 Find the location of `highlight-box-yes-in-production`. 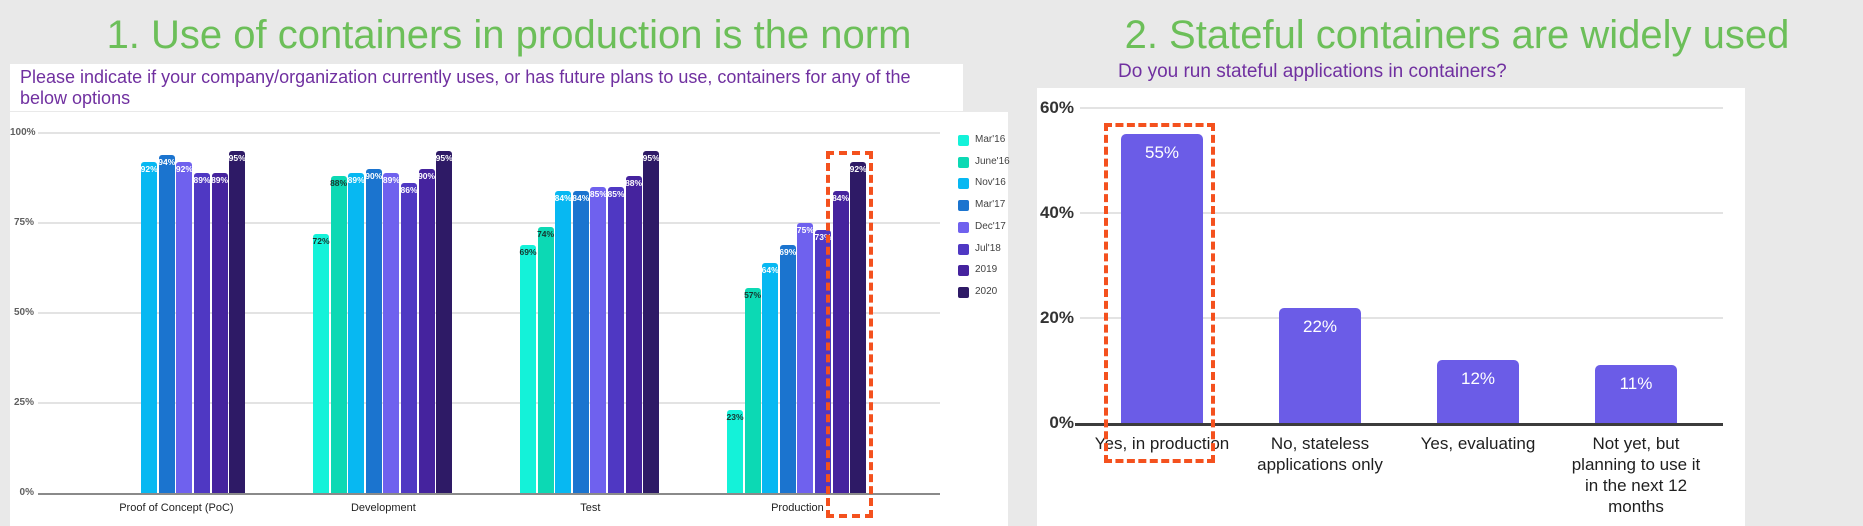

highlight-box-yes-in-production is located at coordinates (1159, 293).